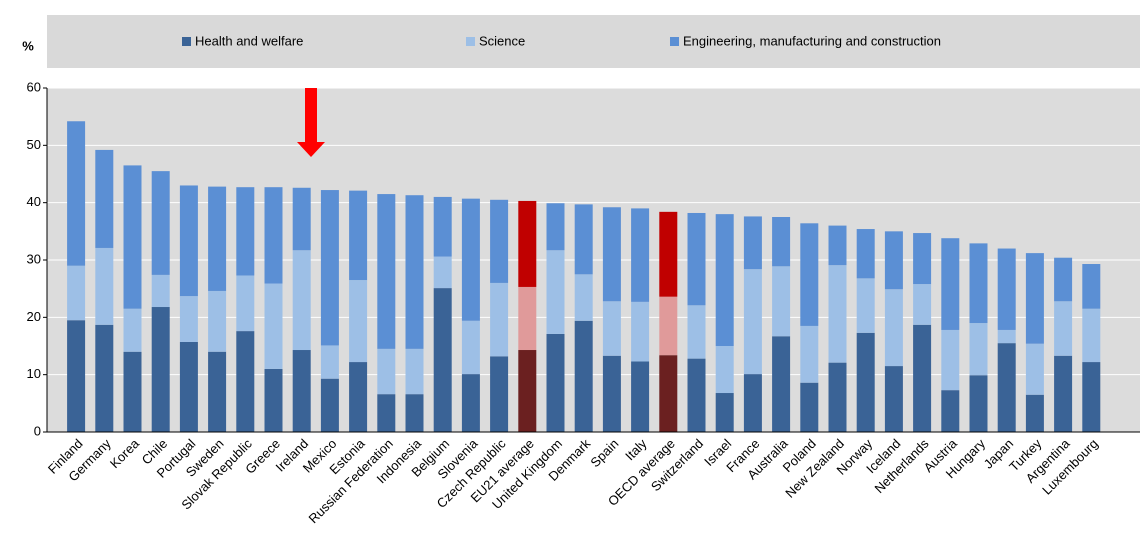  Describe the element at coordinates (37, 430) in the screenshot. I see `y-tick-label: 0` at that location.